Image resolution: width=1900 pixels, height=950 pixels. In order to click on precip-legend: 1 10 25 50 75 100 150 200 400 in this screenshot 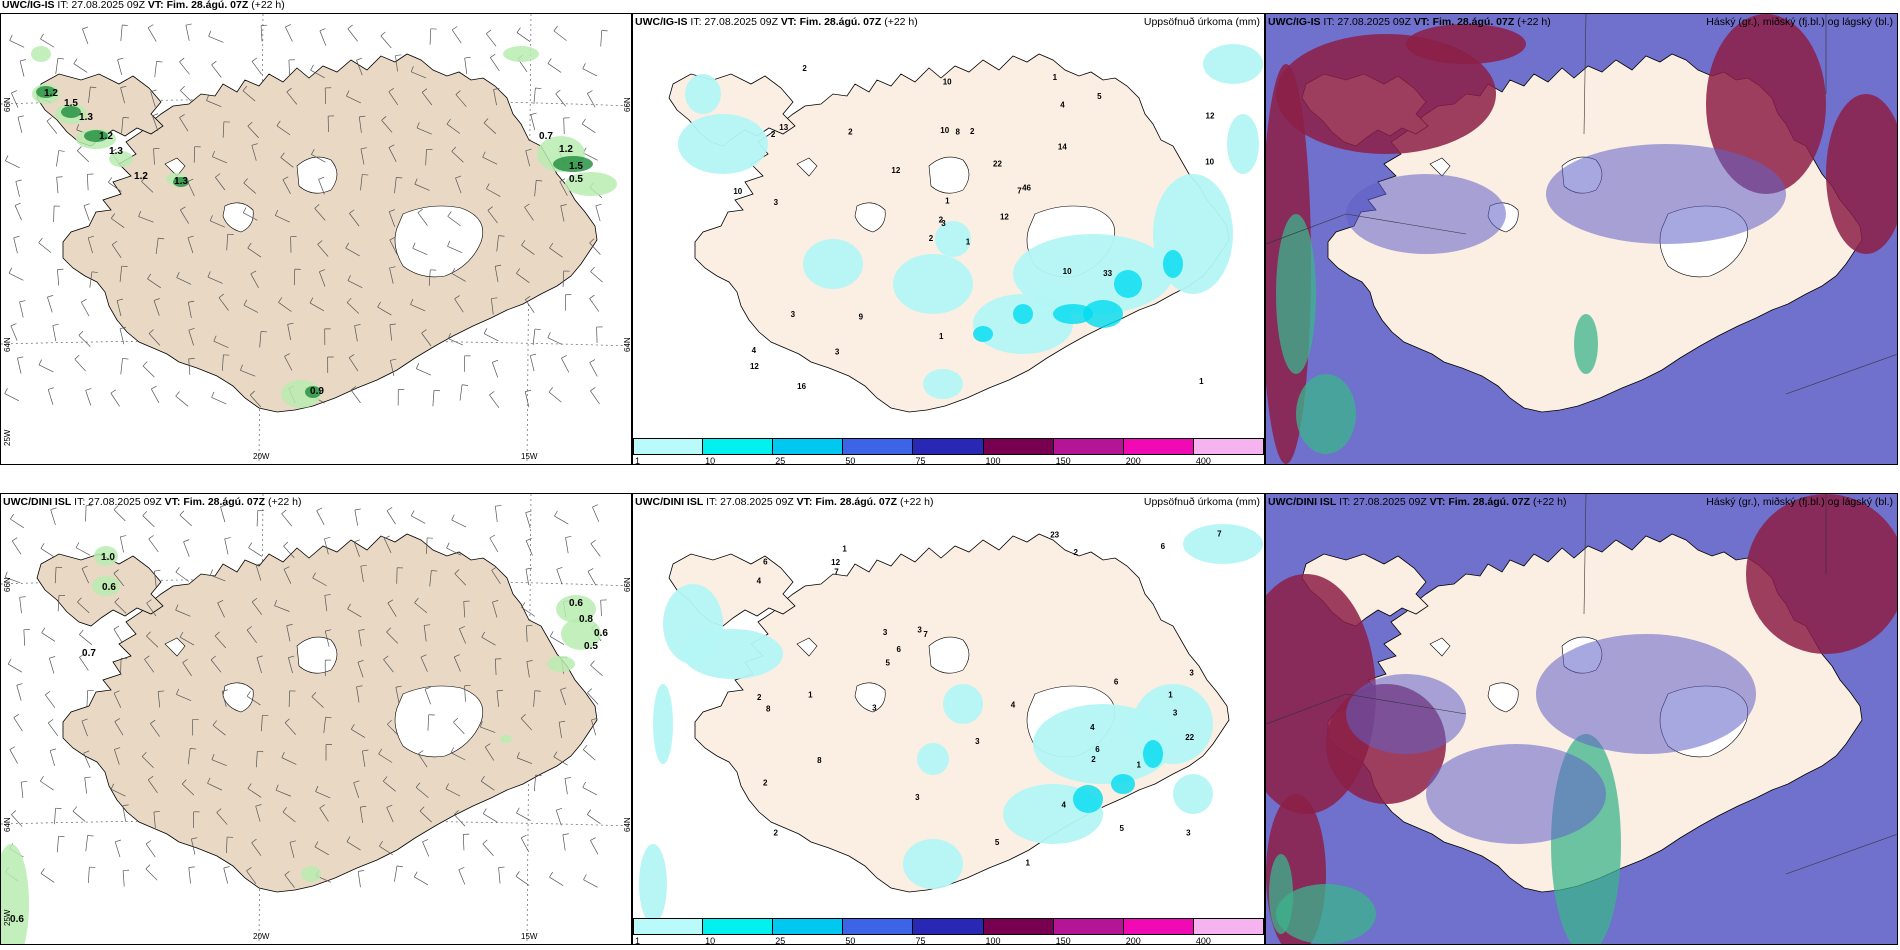, I will do `click(948, 451)`.